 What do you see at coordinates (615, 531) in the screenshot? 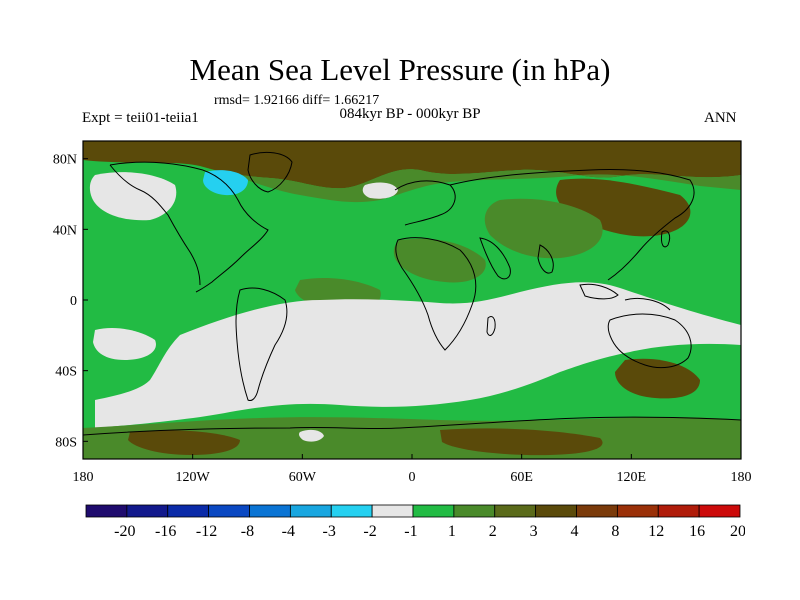
I see `colorbar-label: 8` at bounding box center [615, 531].